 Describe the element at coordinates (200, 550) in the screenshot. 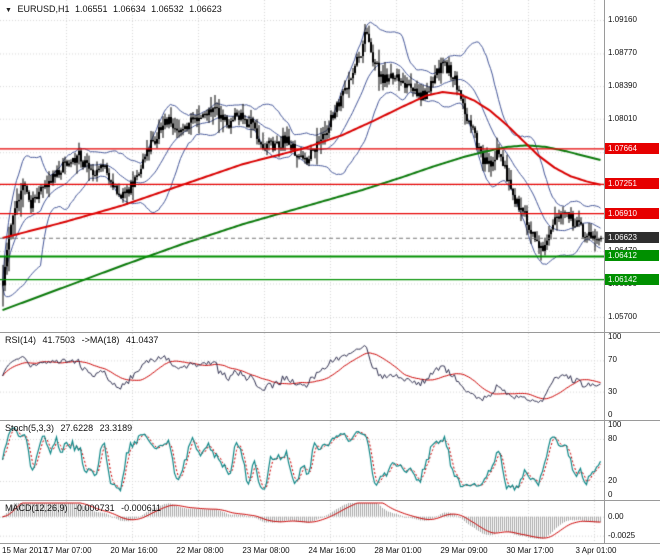

I see `time-axis-label: 22 Mar 08:00` at that location.